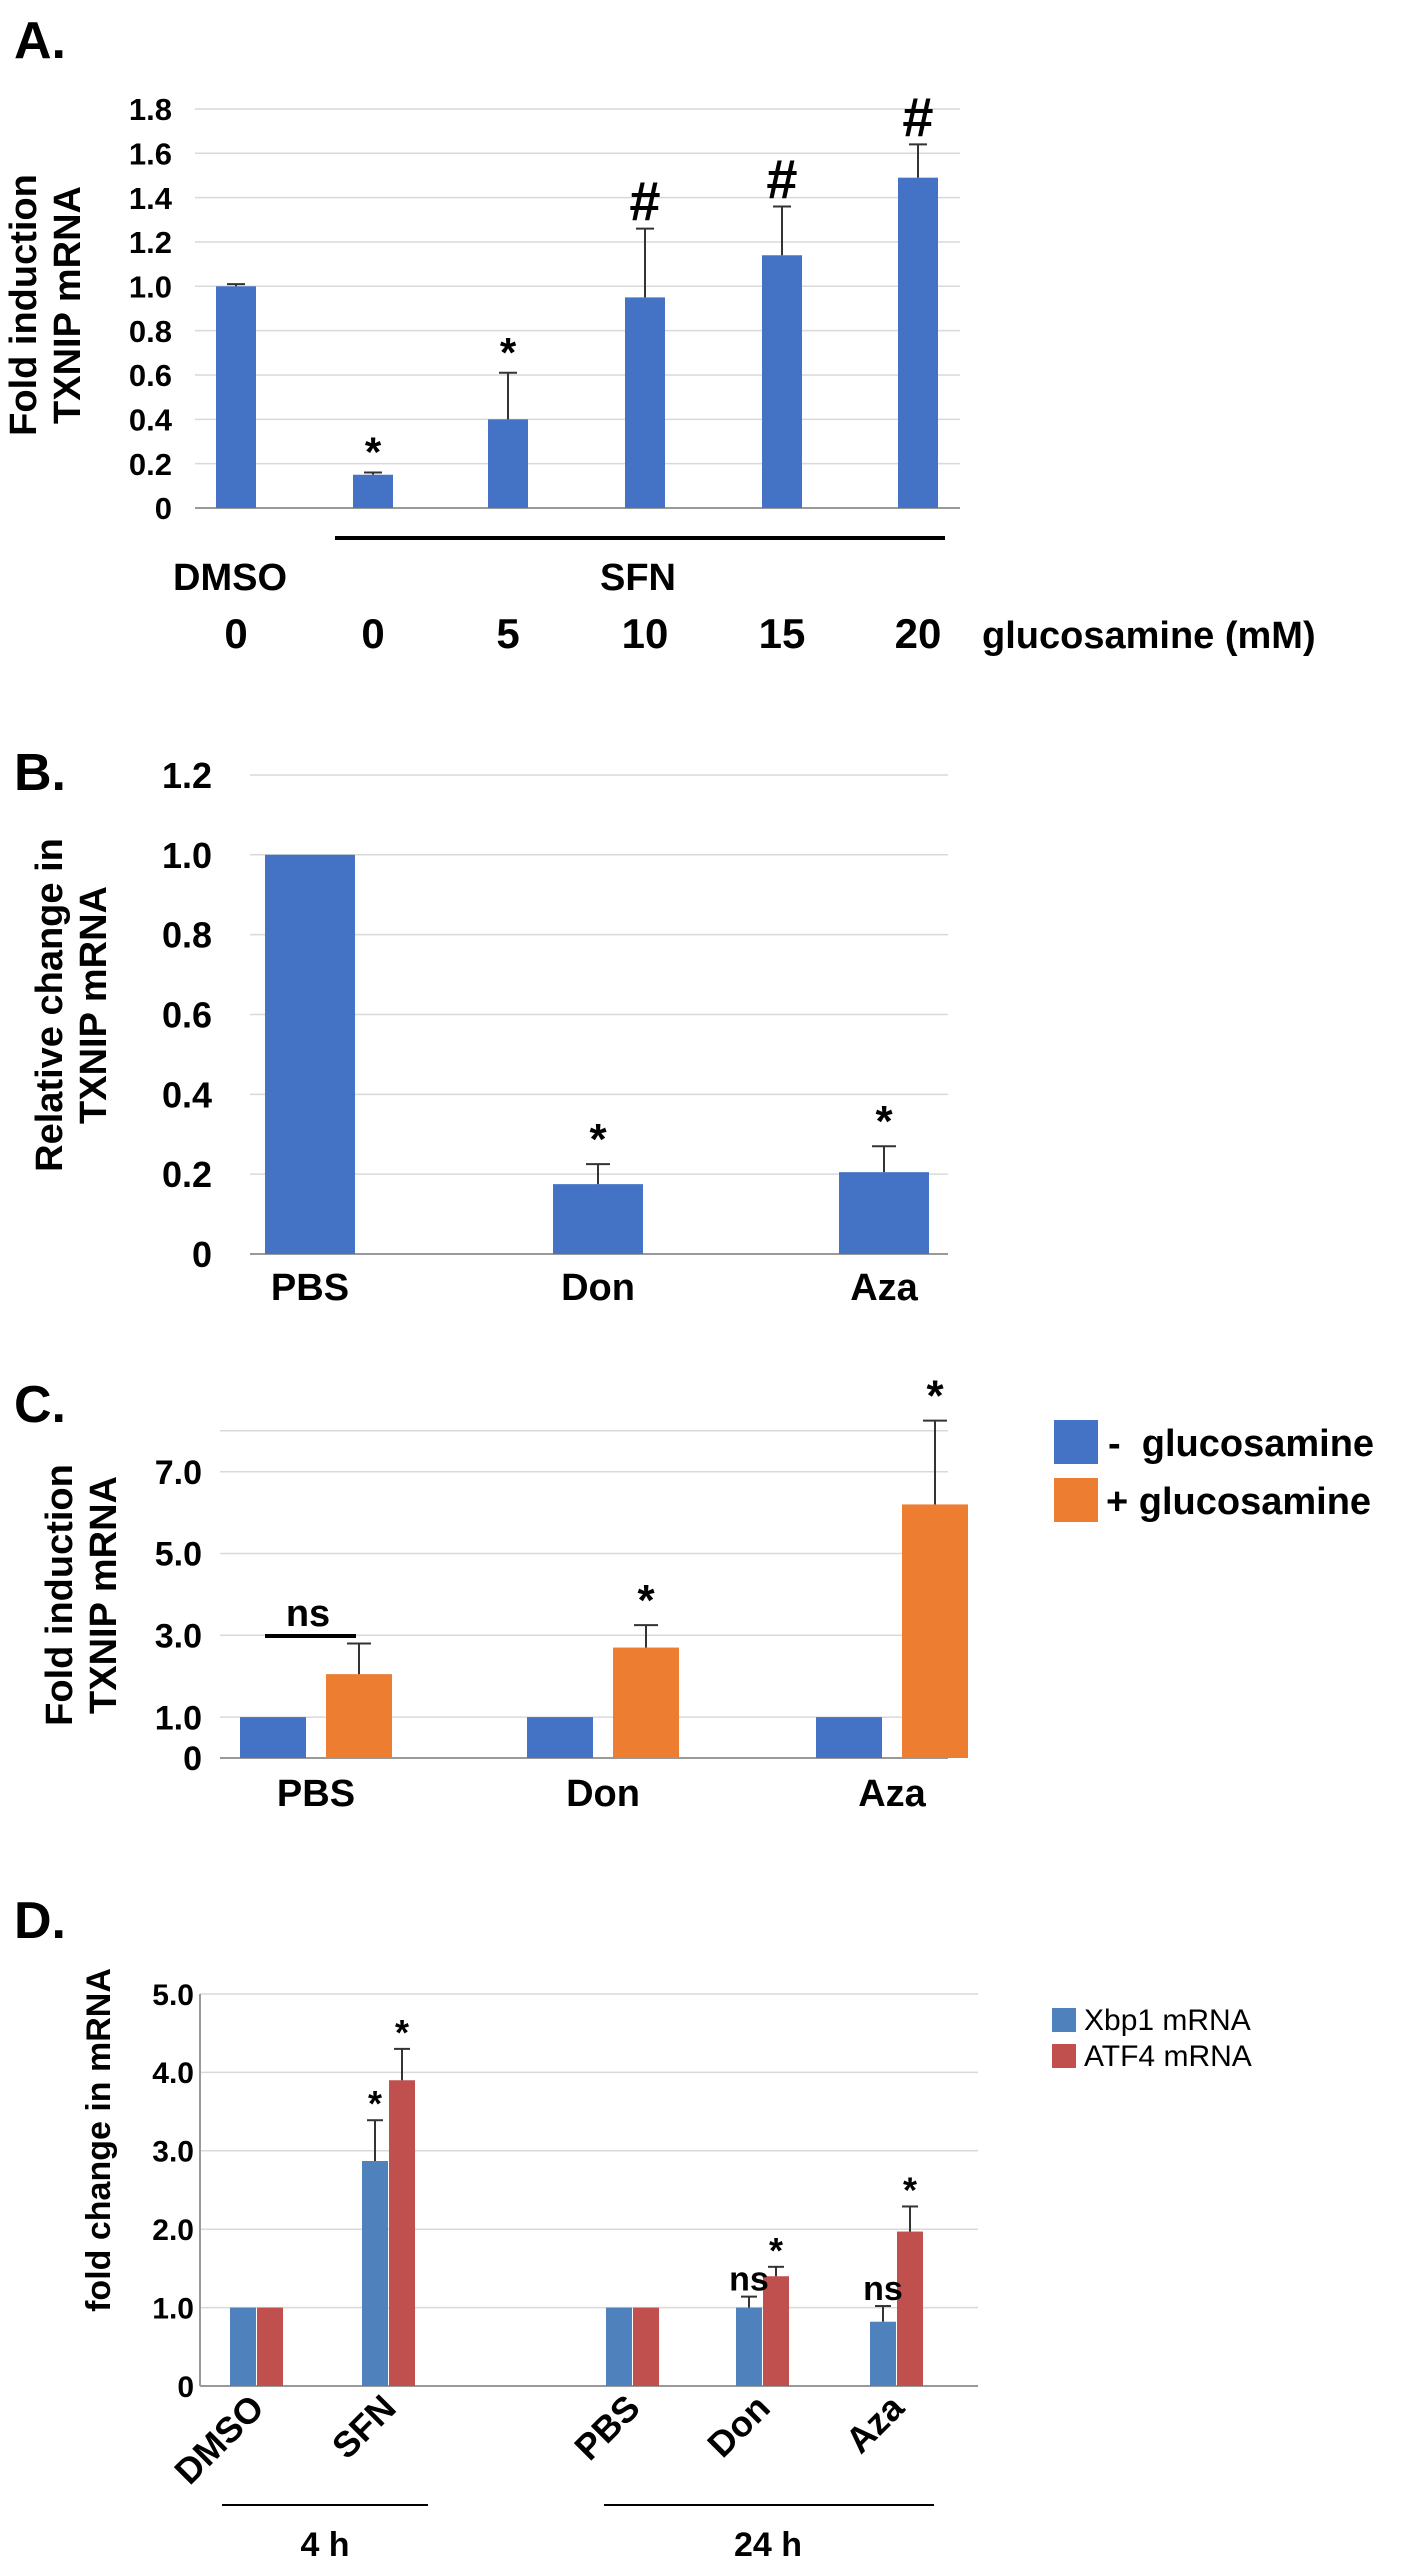  What do you see at coordinates (40, 1405) in the screenshot?
I see `panel-c-label: C.` at bounding box center [40, 1405].